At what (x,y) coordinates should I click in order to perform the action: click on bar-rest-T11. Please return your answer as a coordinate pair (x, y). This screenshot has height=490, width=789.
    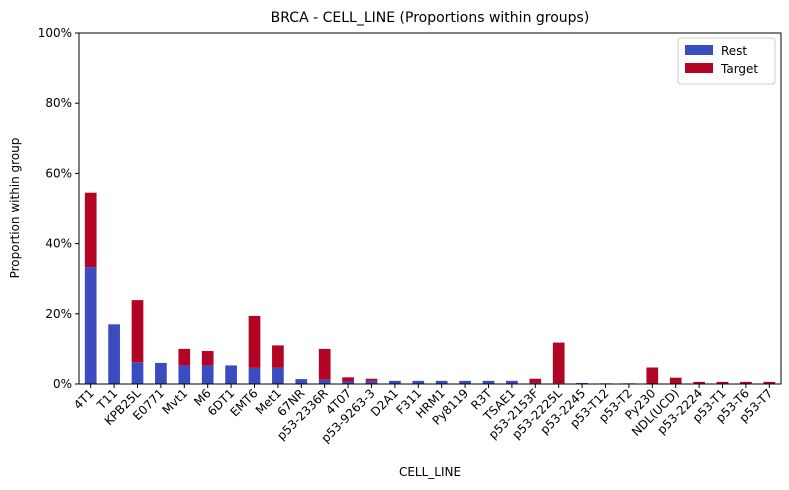
    Looking at the image, I should click on (114, 354).